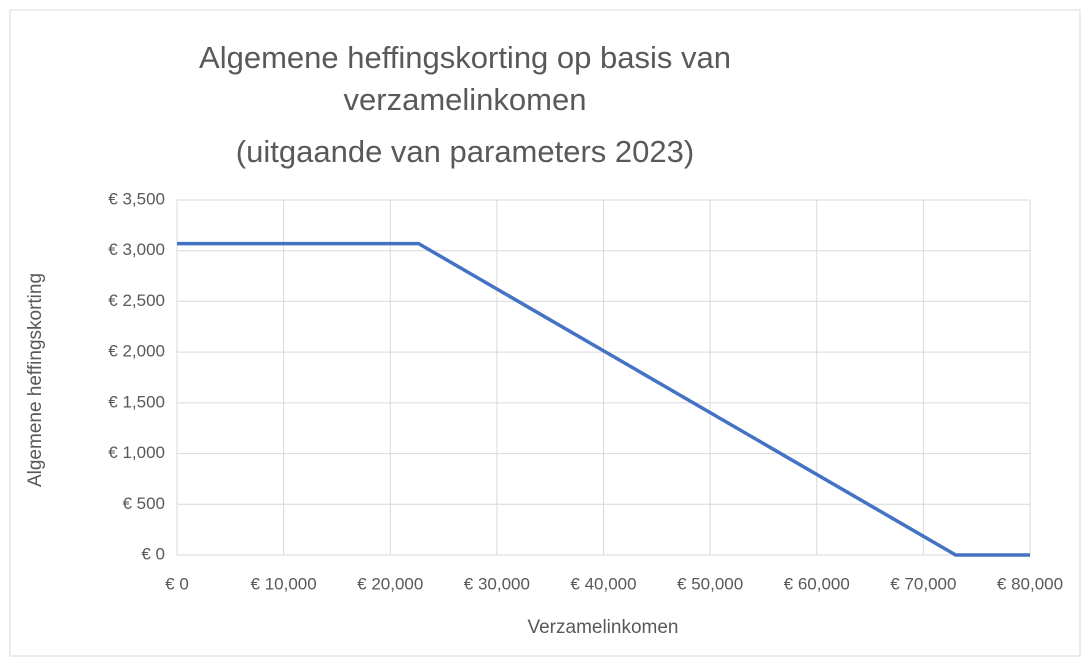 This screenshot has height=666, width=1090. Describe the element at coordinates (497, 583) in the screenshot. I see `x-tick-label: € 30,000` at that location.